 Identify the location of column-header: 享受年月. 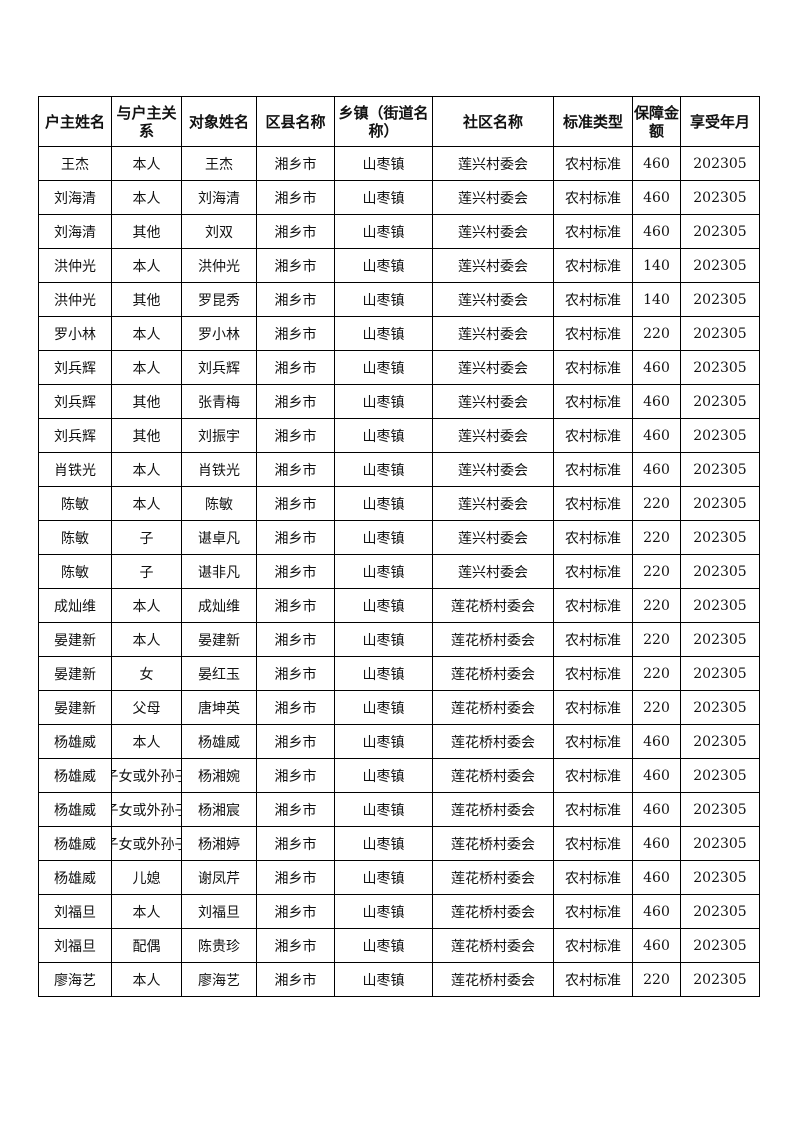
(720, 121).